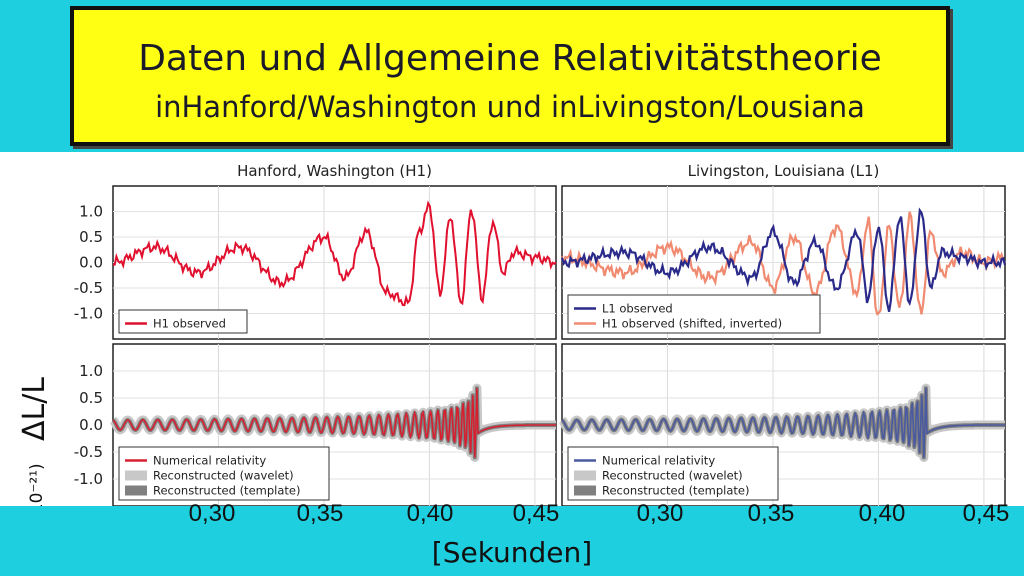 This screenshot has width=1024, height=576. I want to click on y-tick-bottom-left-0: 1.0, so click(91, 371).